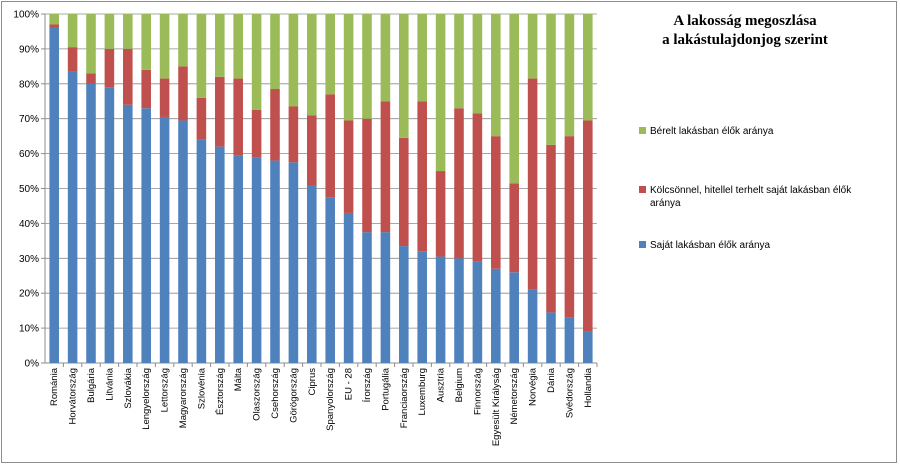 The image size is (900, 466). What do you see at coordinates (275, 393) in the screenshot?
I see `category-label: Csehország` at bounding box center [275, 393].